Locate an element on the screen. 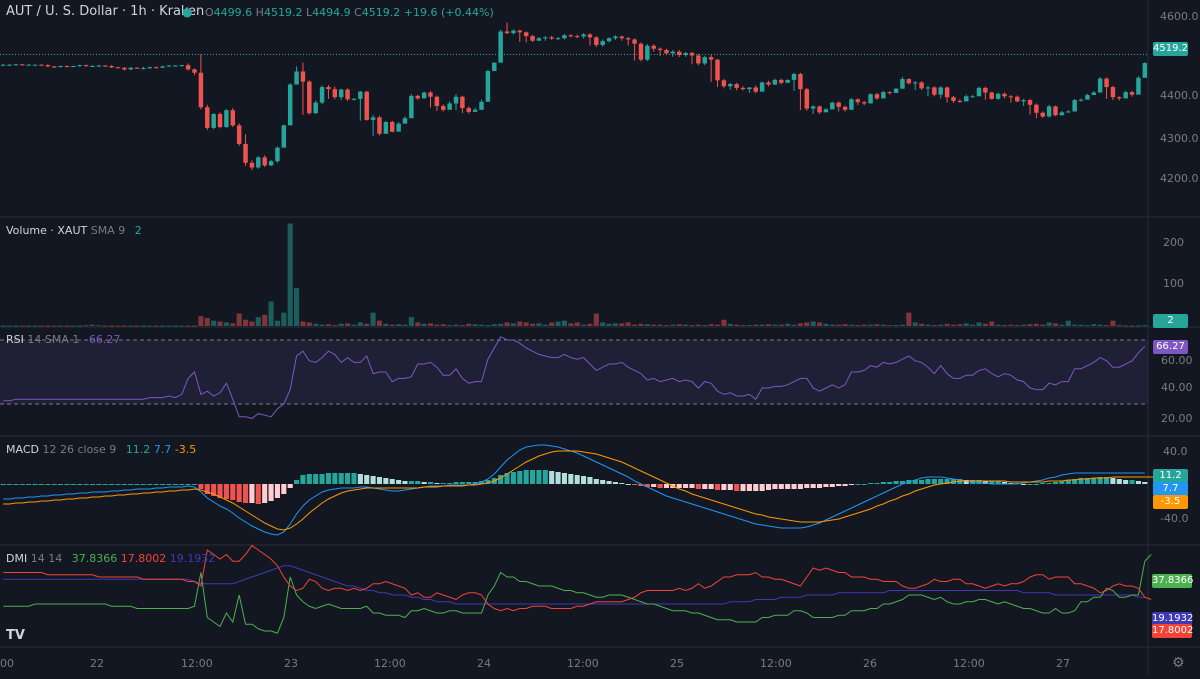  open-value: 4499.6 is located at coordinates (233, 12).